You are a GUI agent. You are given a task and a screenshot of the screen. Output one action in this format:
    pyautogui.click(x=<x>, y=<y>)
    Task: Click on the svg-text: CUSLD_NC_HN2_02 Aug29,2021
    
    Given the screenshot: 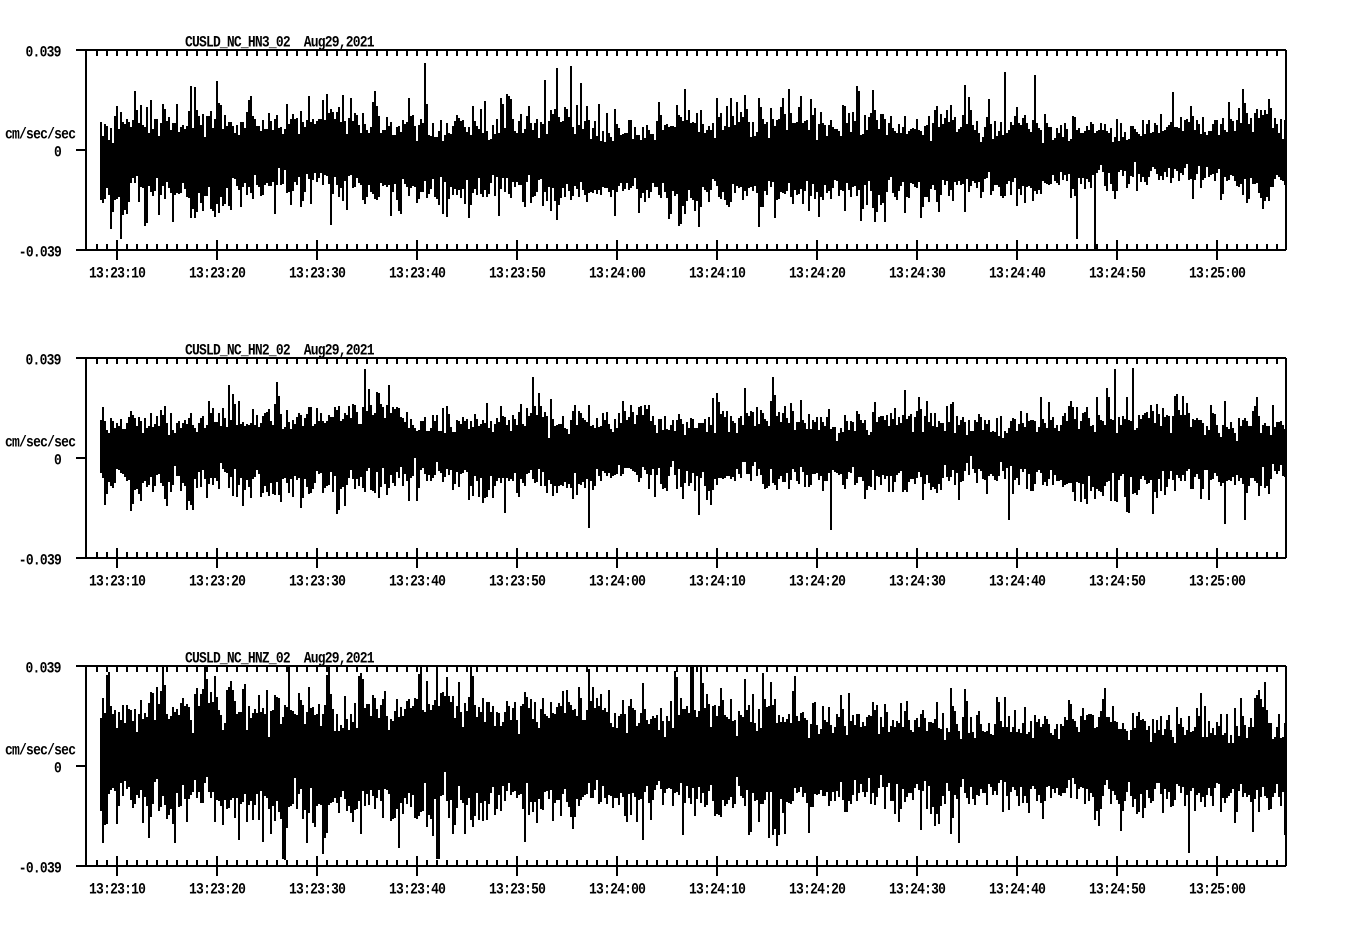 What is the action you would take?
    pyautogui.click(x=280, y=351)
    